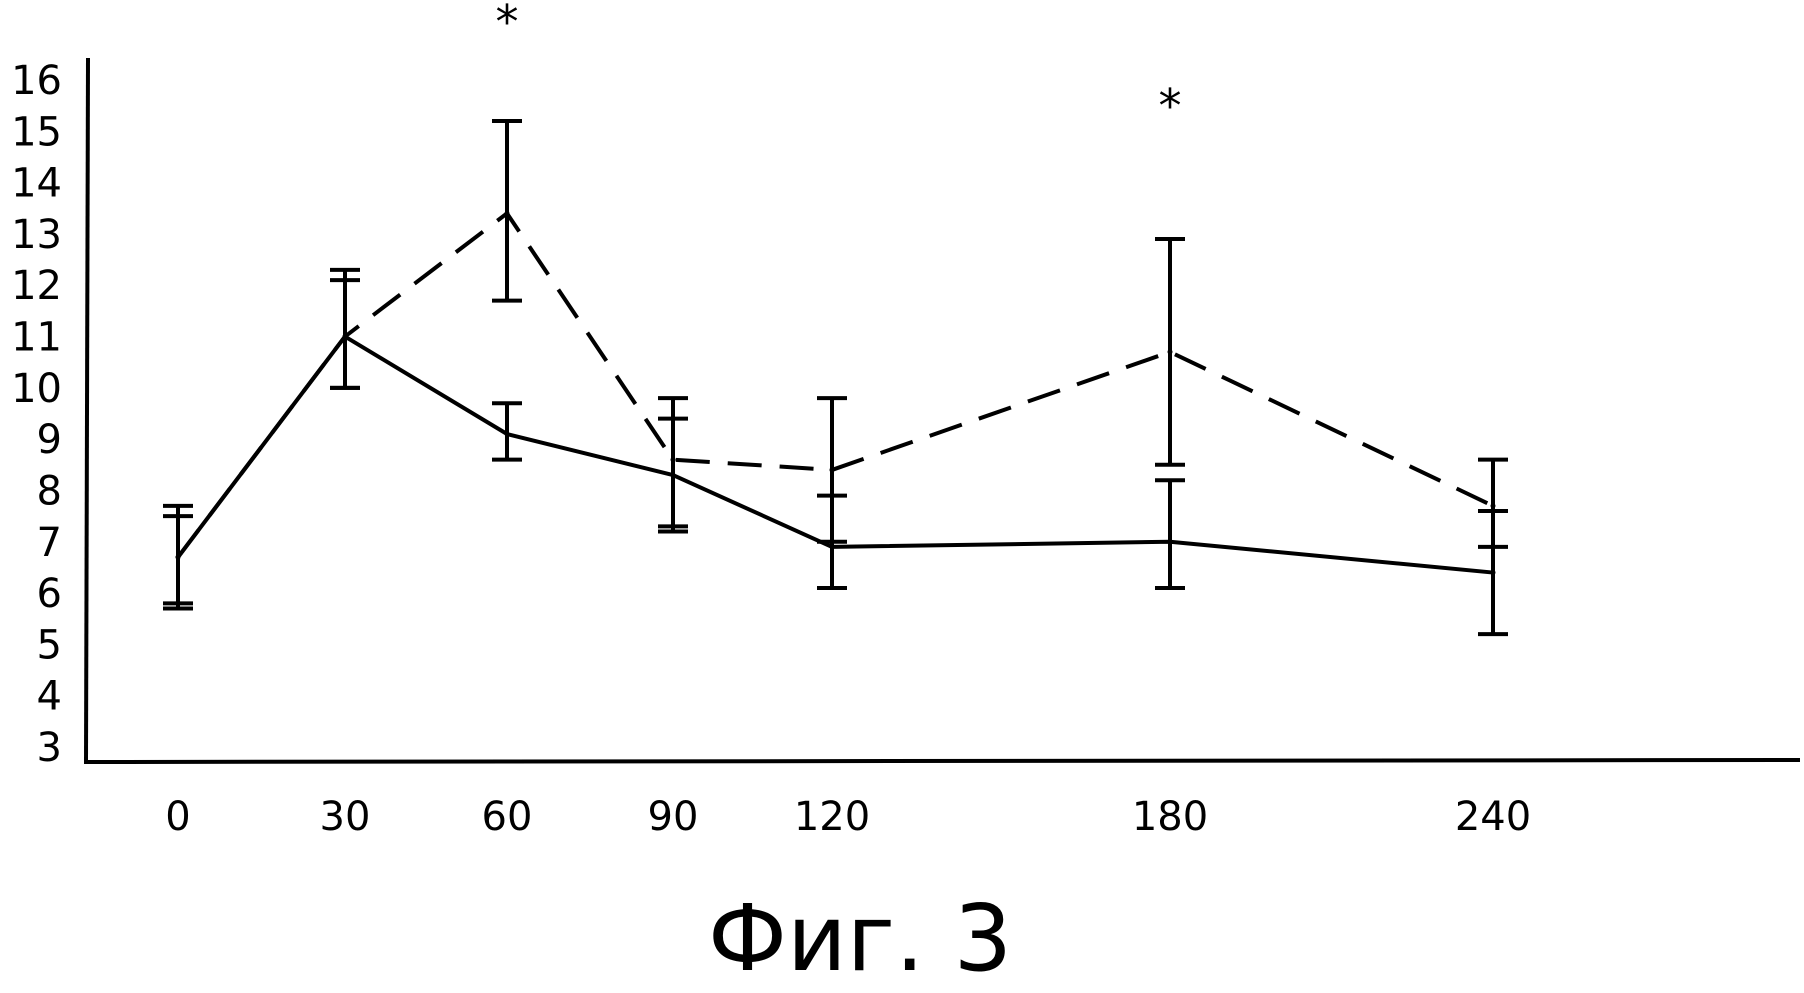  Describe the element at coordinates (36, 338) in the screenshot. I see `y-tick-label: 11` at that location.